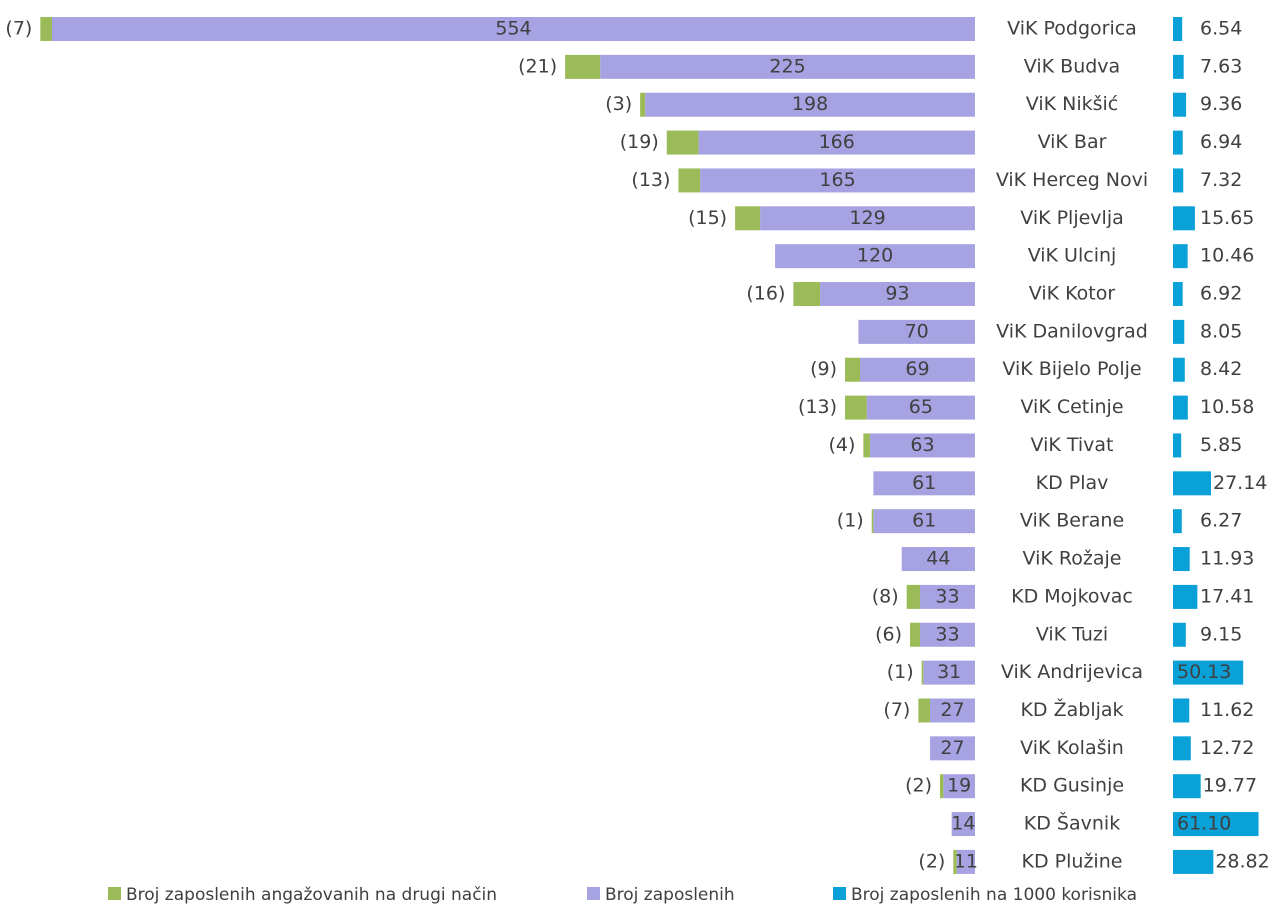 The height and width of the screenshot is (915, 1287). Describe the element at coordinates (1072, 634) in the screenshot. I see `category-label: ViK Tuzi` at that location.